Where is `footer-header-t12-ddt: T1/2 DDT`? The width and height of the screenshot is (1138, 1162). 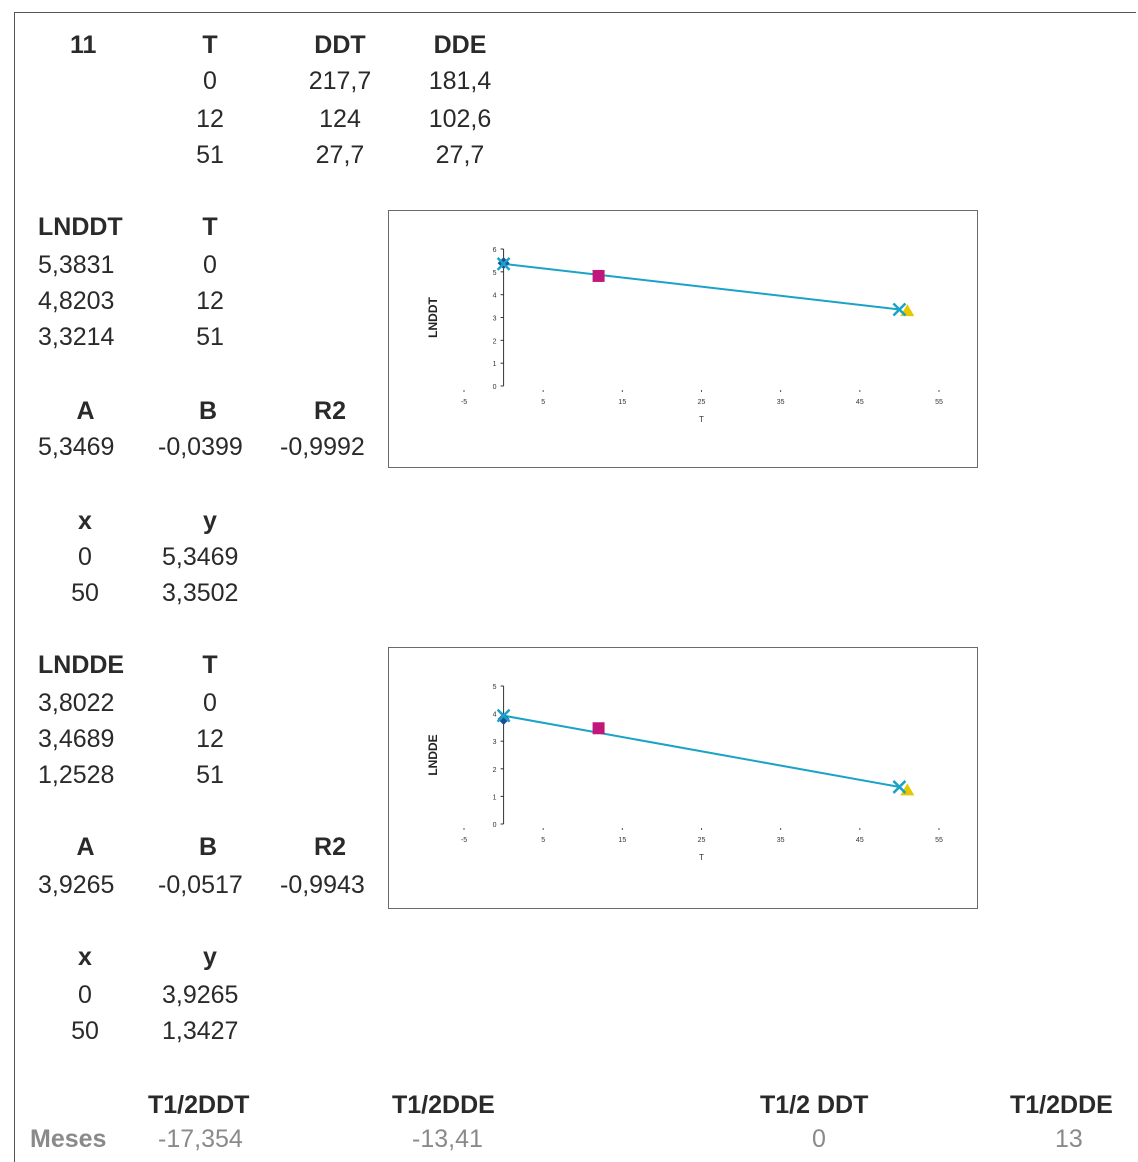 footer-header-t12-ddt: T1/2 DDT is located at coordinates (814, 1105).